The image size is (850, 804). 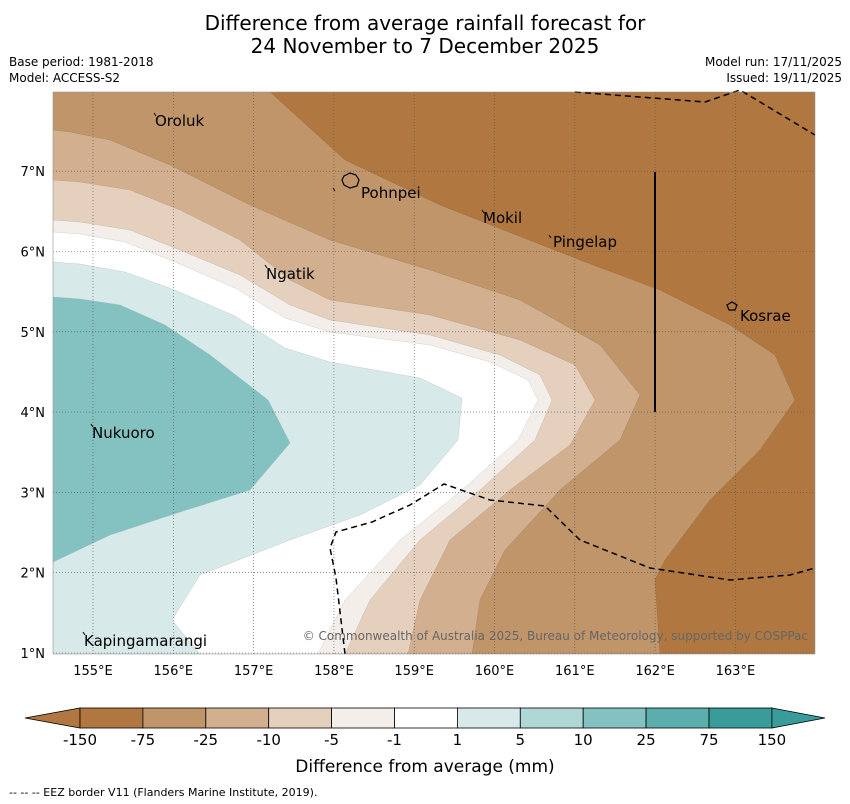 I want to click on model-text: Model: ACCESS-S2, so click(x=65, y=78).